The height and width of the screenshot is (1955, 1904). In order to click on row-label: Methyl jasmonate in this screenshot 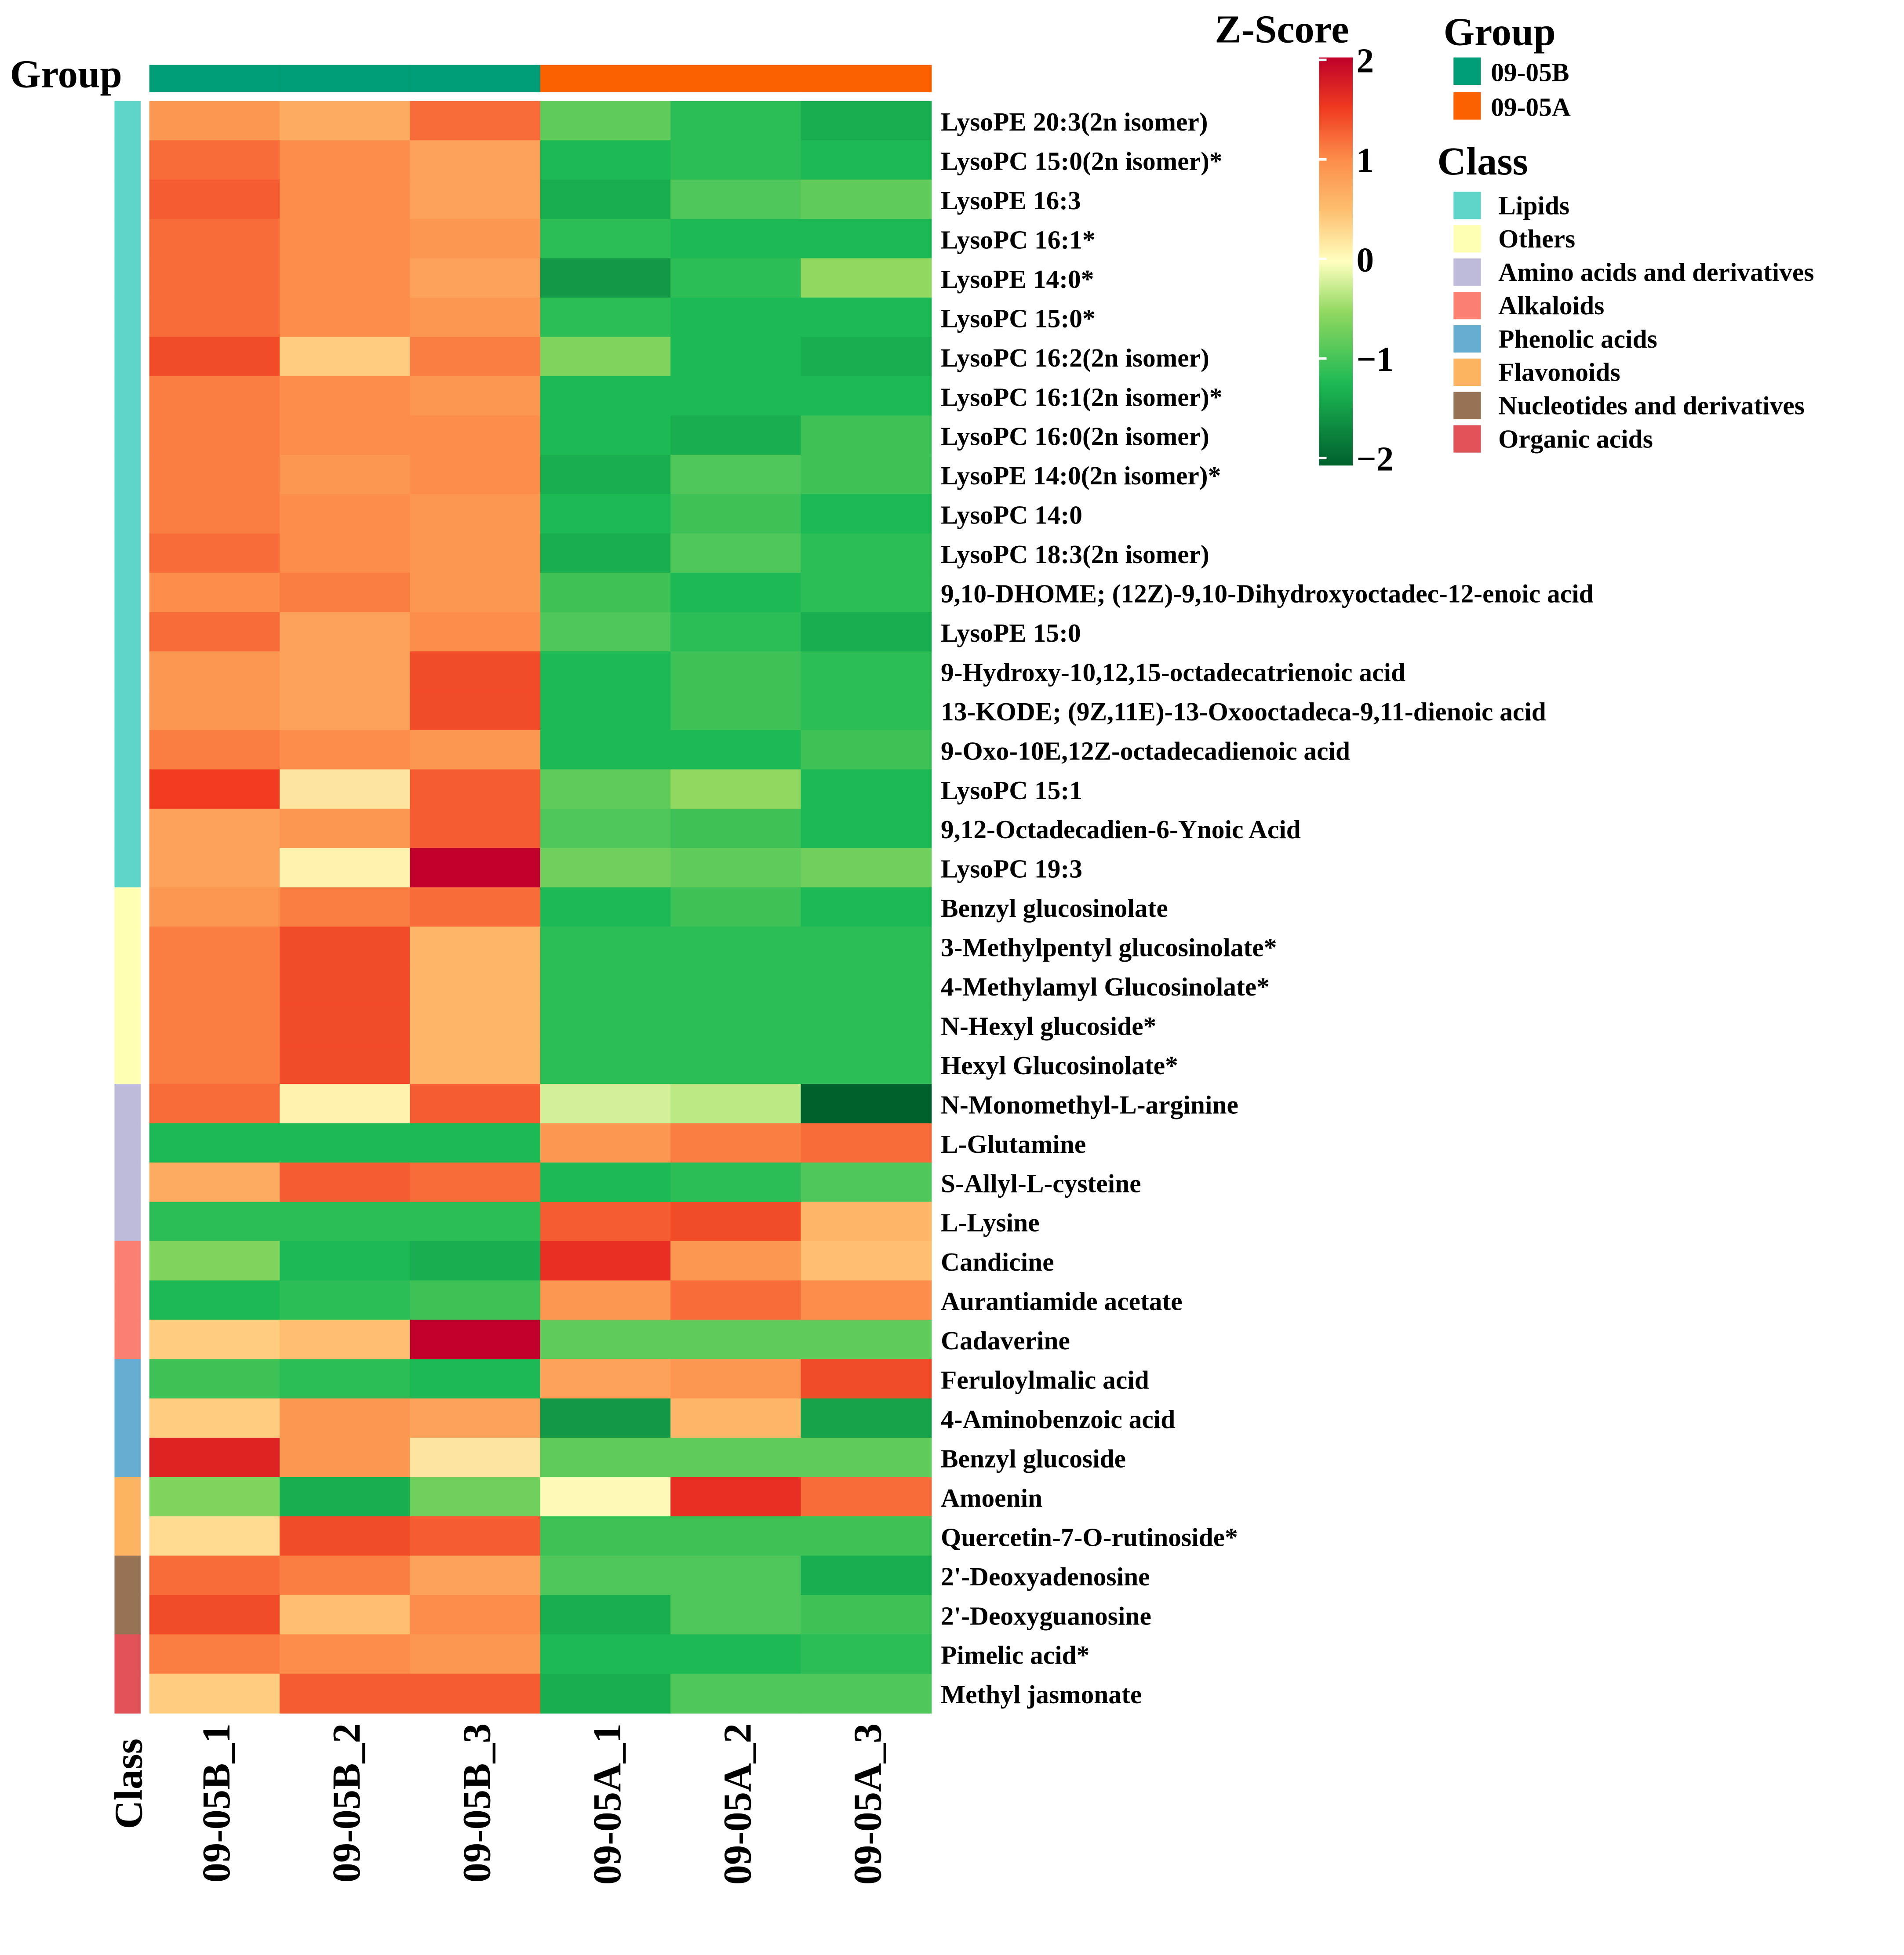, I will do `click(1041, 1695)`.